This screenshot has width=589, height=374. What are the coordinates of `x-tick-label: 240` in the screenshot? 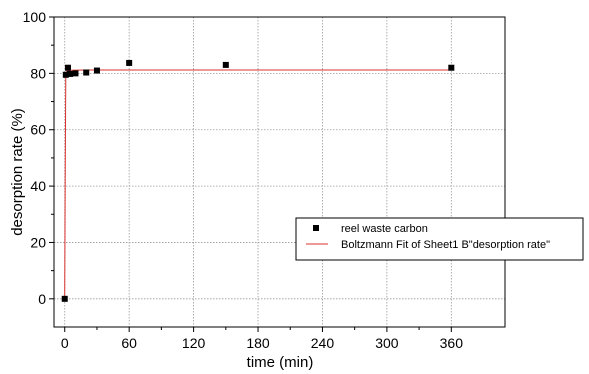 It's located at (323, 343).